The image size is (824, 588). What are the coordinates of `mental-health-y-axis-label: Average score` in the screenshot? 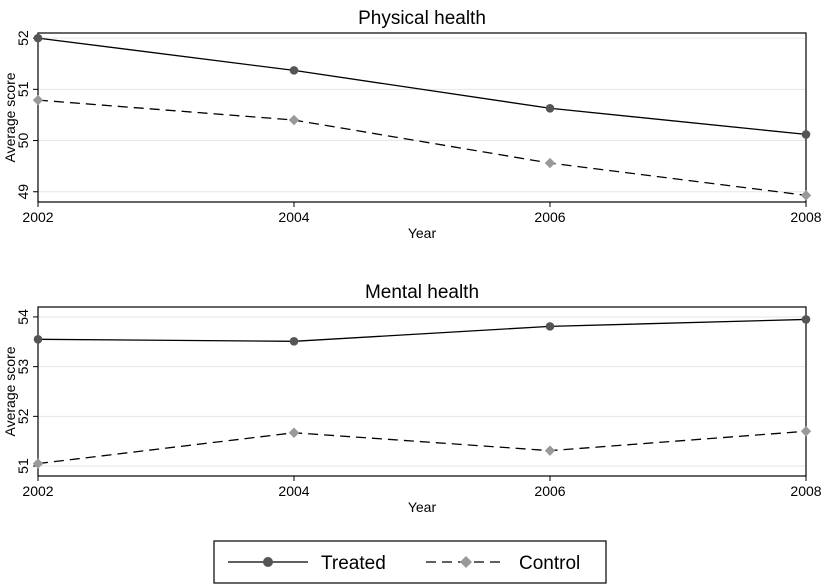 It's located at (10, 391).